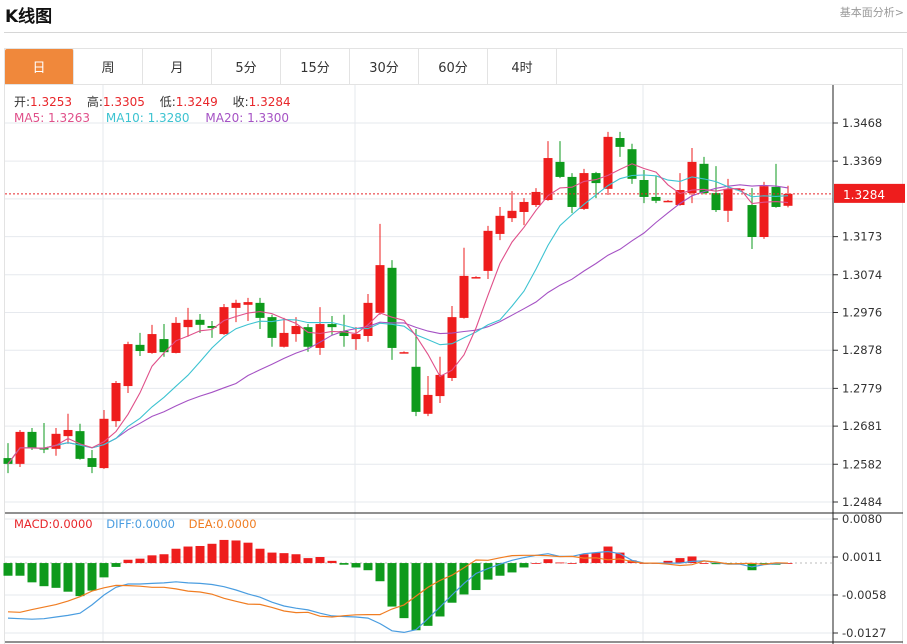 This screenshot has width=907, height=644. Describe the element at coordinates (247, 118) in the screenshot. I see `ma20-value: MA20: 1.3300` at that location.